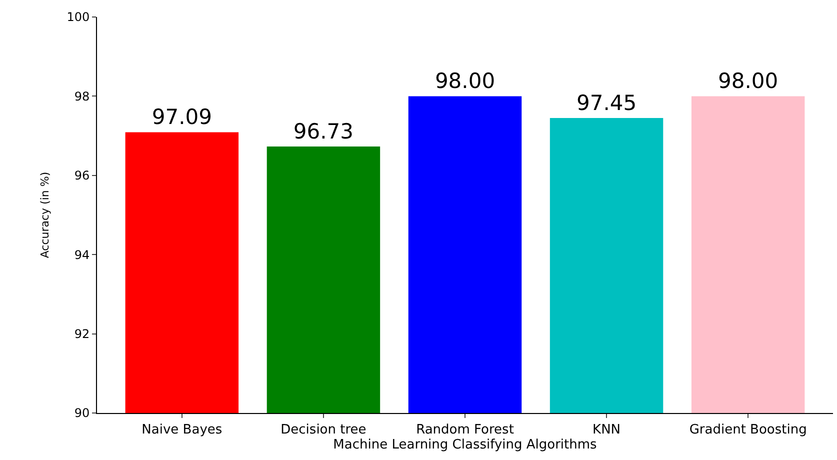 This screenshot has width=837, height=460. I want to click on y-tick-label: 98, so click(82, 96).